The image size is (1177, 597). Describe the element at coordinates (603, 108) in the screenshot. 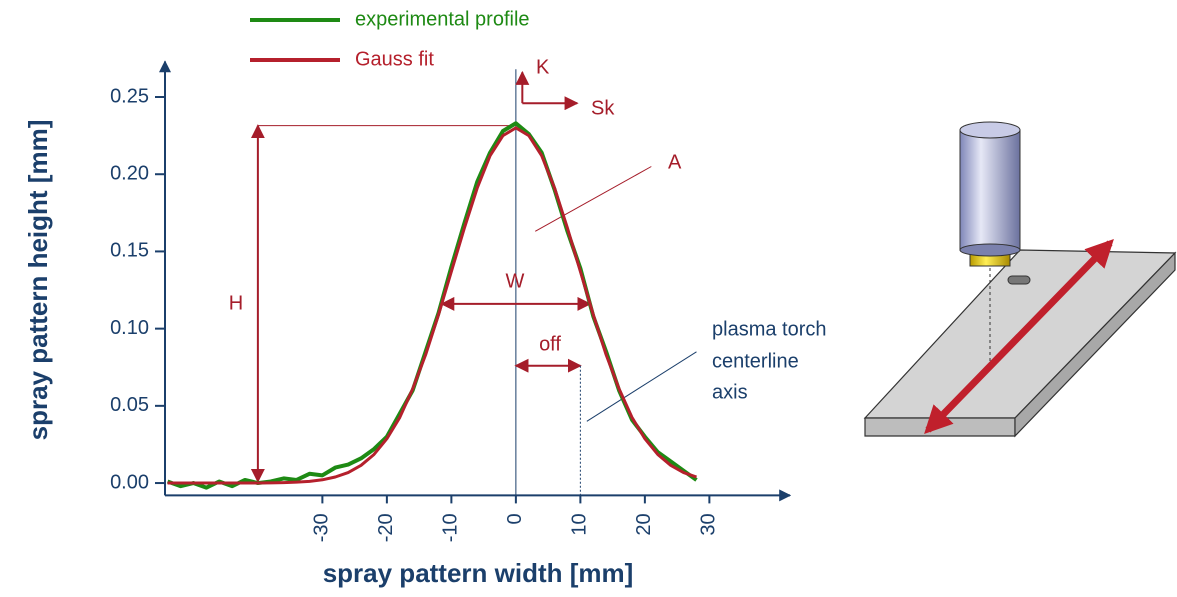

I see `annotation: Sk` at that location.